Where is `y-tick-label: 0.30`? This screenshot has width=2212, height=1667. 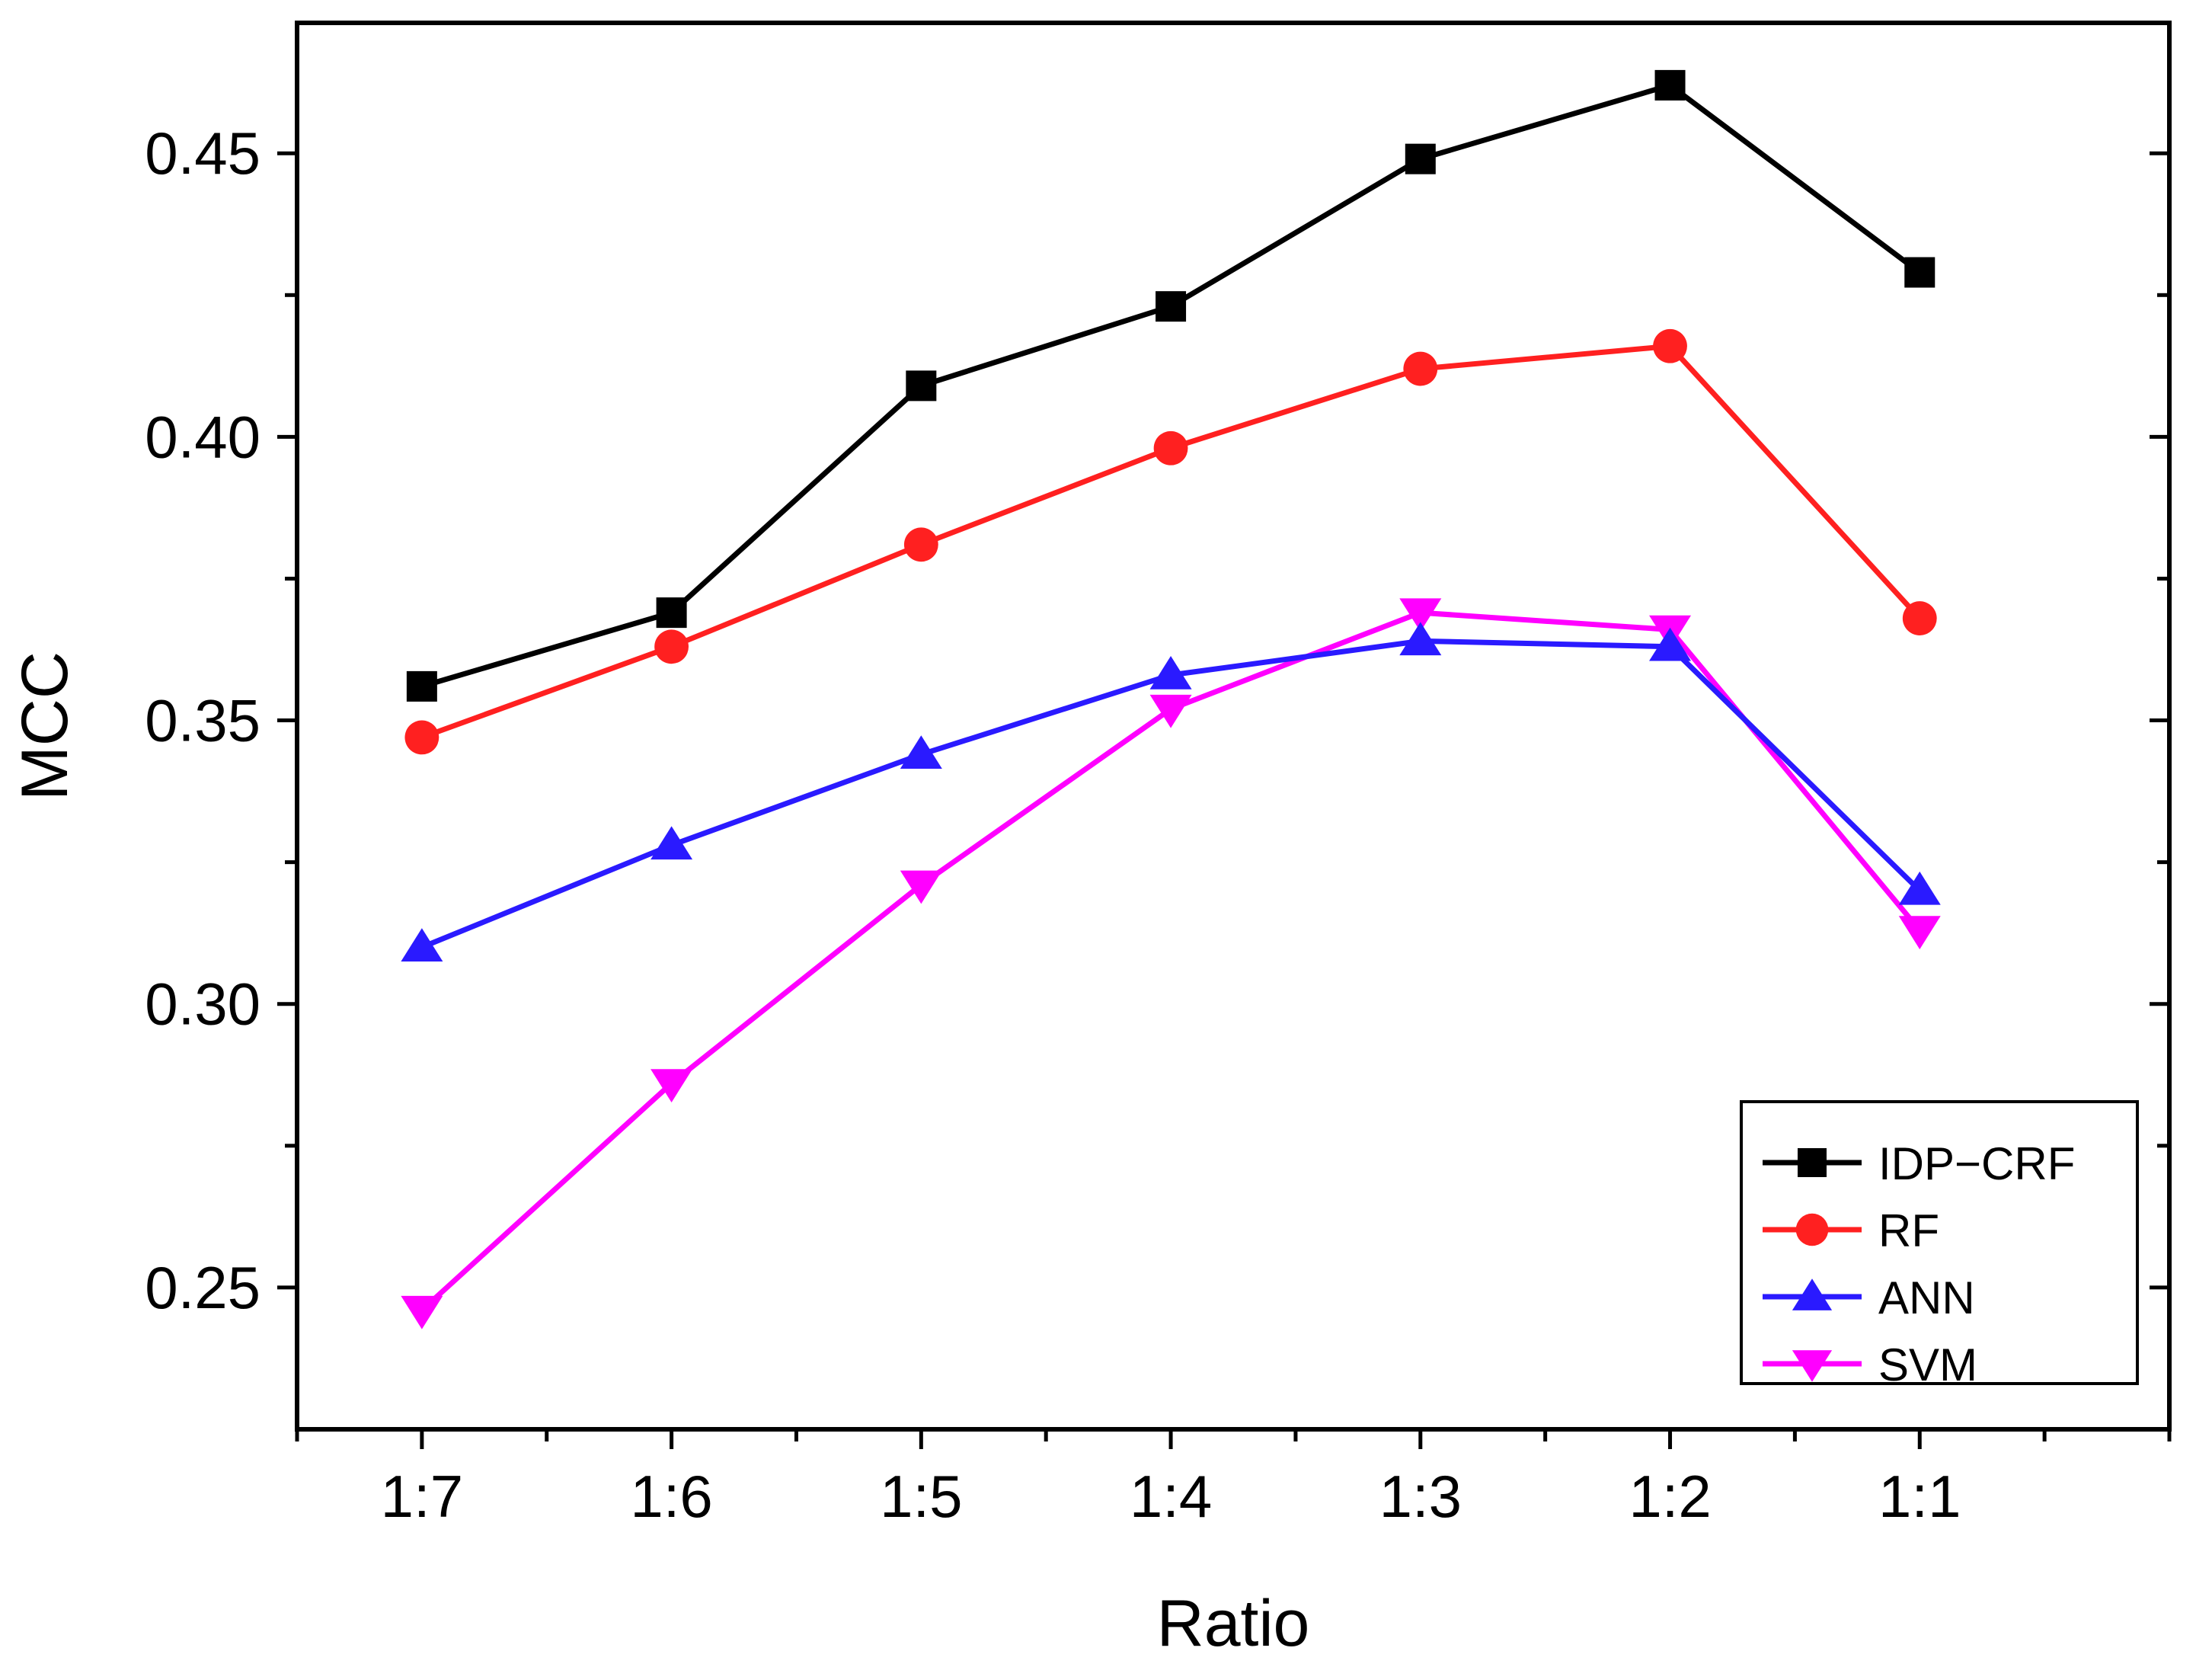 y-tick-label: 0.30 is located at coordinates (203, 1004).